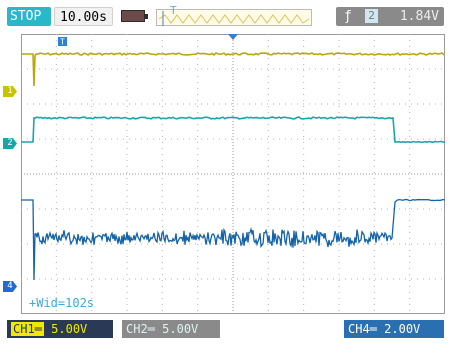 The height and width of the screenshot is (344, 450). Describe the element at coordinates (10, 286) in the screenshot. I see `ch4-ground-marker: 4` at that location.